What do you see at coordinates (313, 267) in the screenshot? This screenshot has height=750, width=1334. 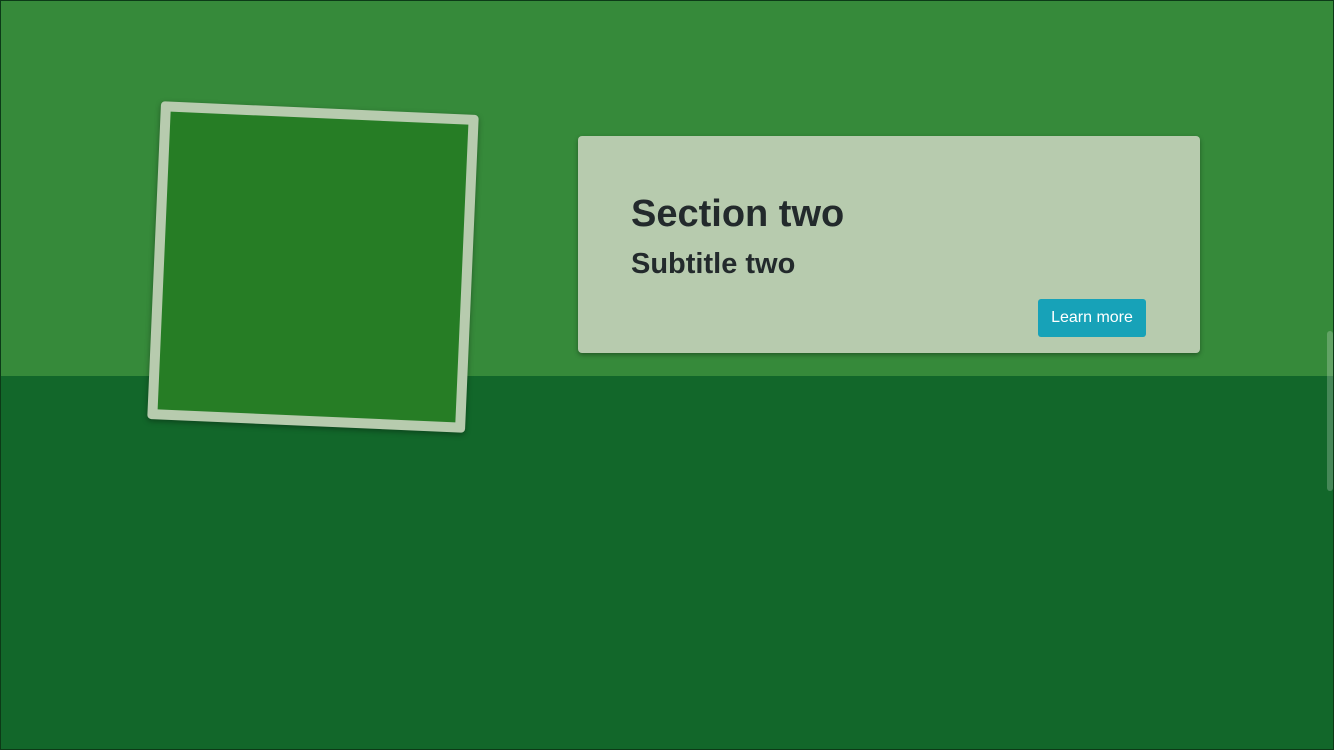 I see `photo-placeholder` at bounding box center [313, 267].